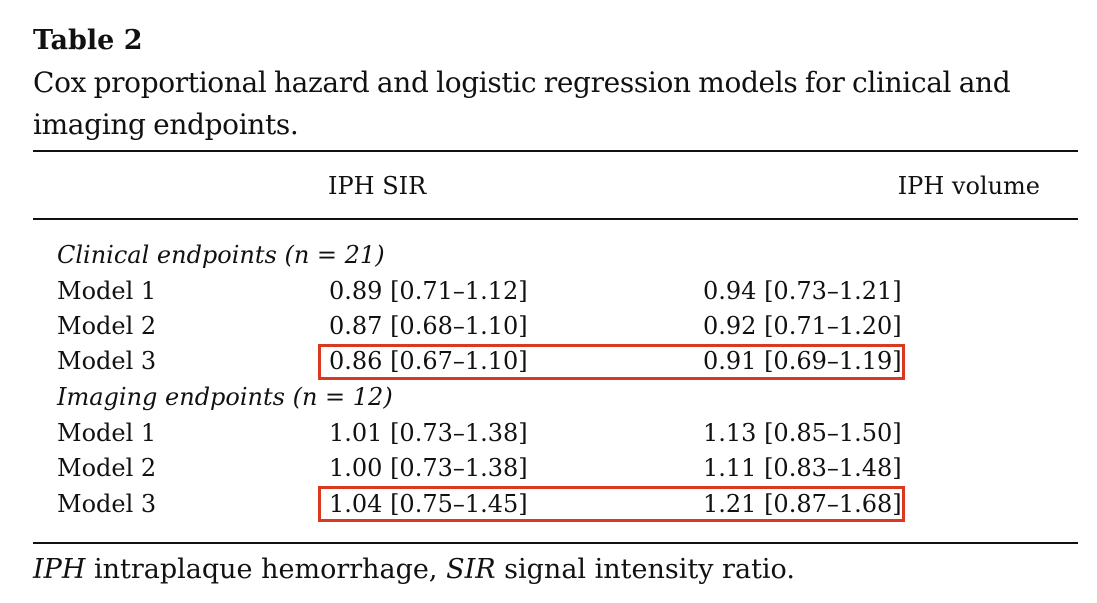 This screenshot has height=603, width=1097. Describe the element at coordinates (88, 40) in the screenshot. I see `table-title: Table 2` at that location.